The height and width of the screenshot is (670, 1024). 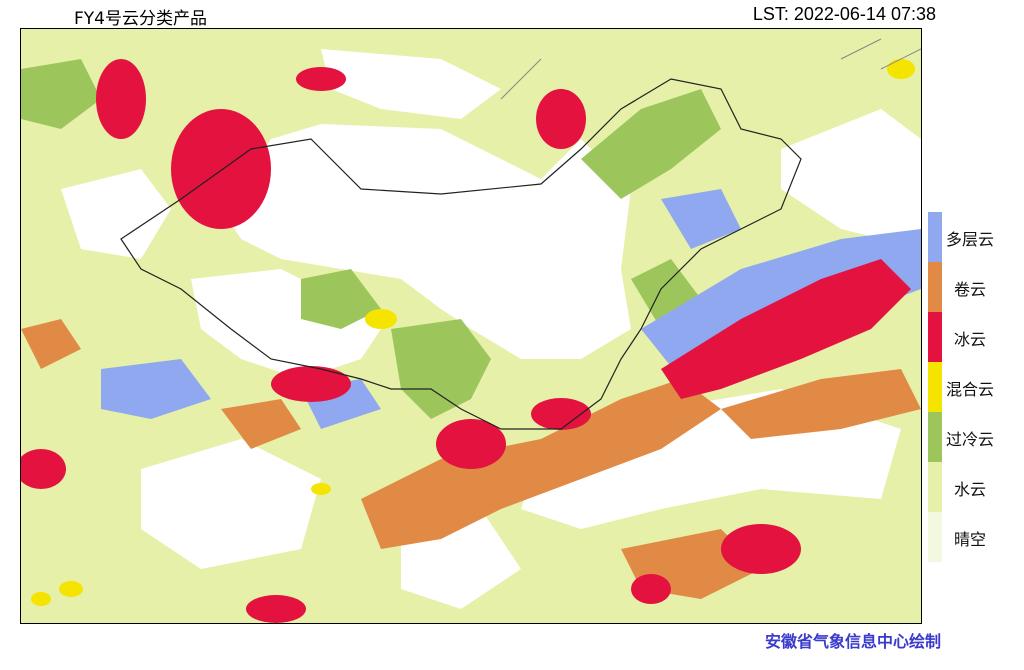 I want to click on legend-item-multilayer: 多层云, so click(x=976, y=237).